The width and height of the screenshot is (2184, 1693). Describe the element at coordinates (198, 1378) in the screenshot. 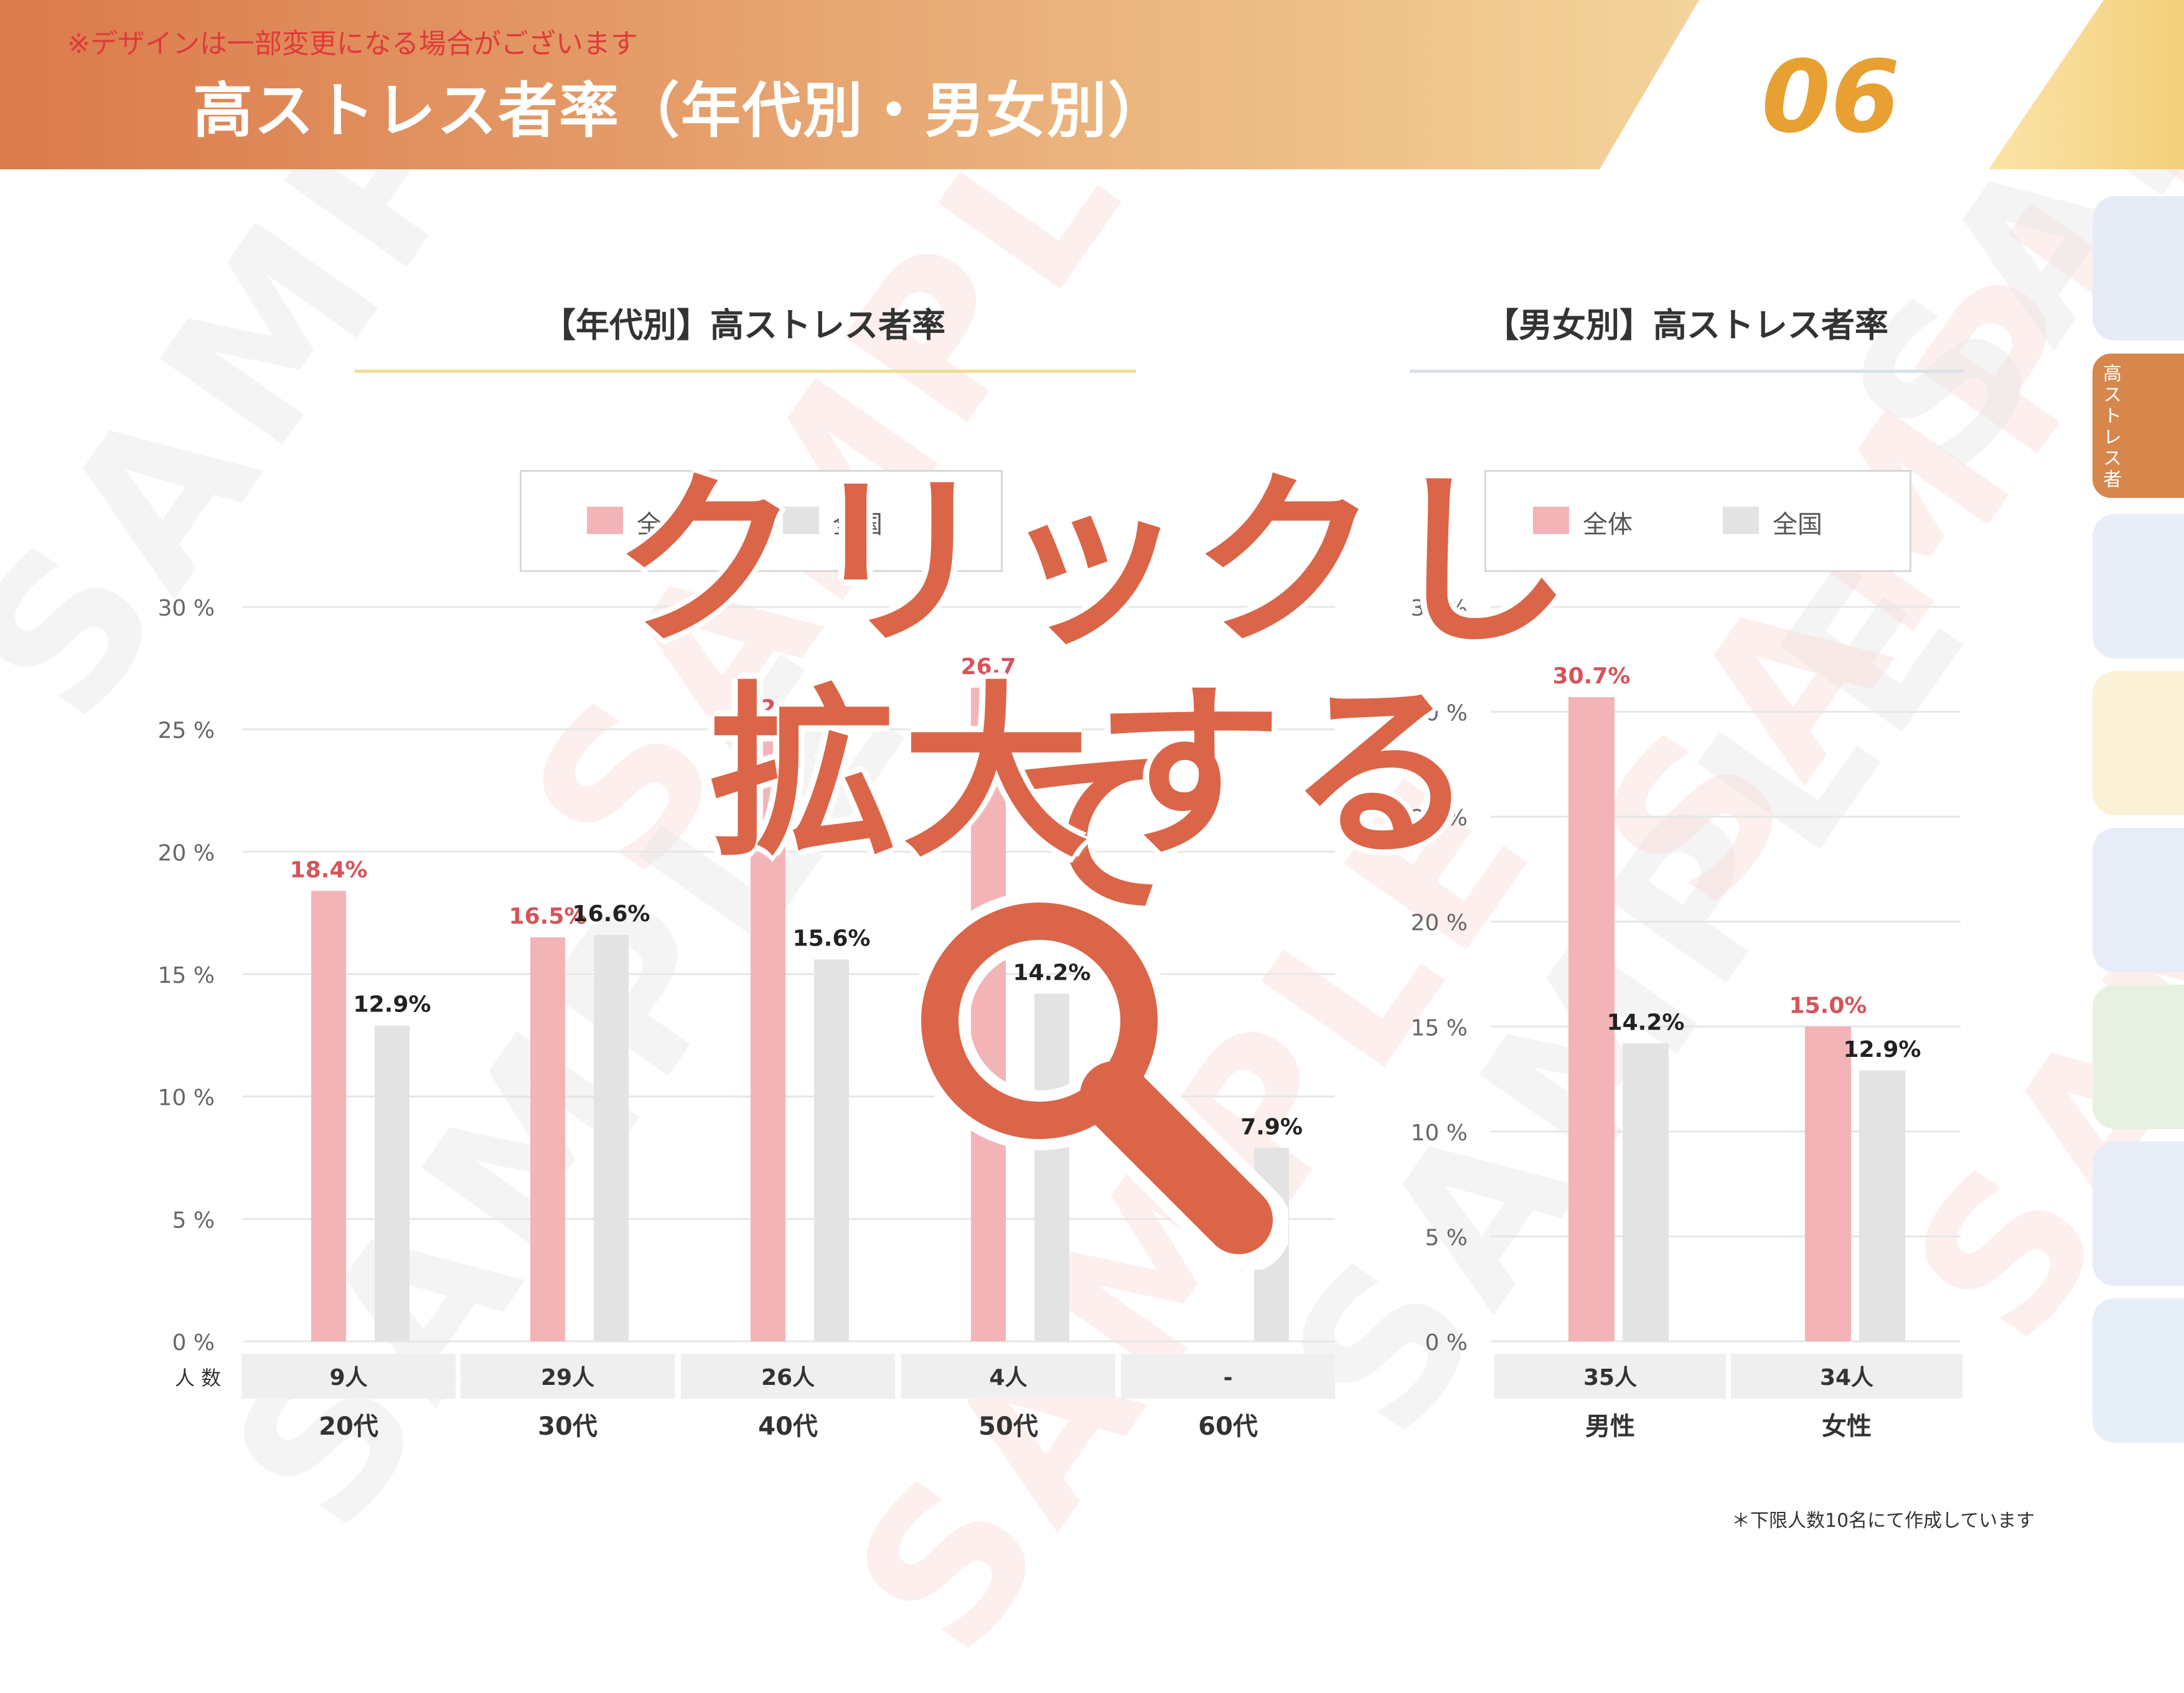

I see `counts-row-label: 人 数` at that location.